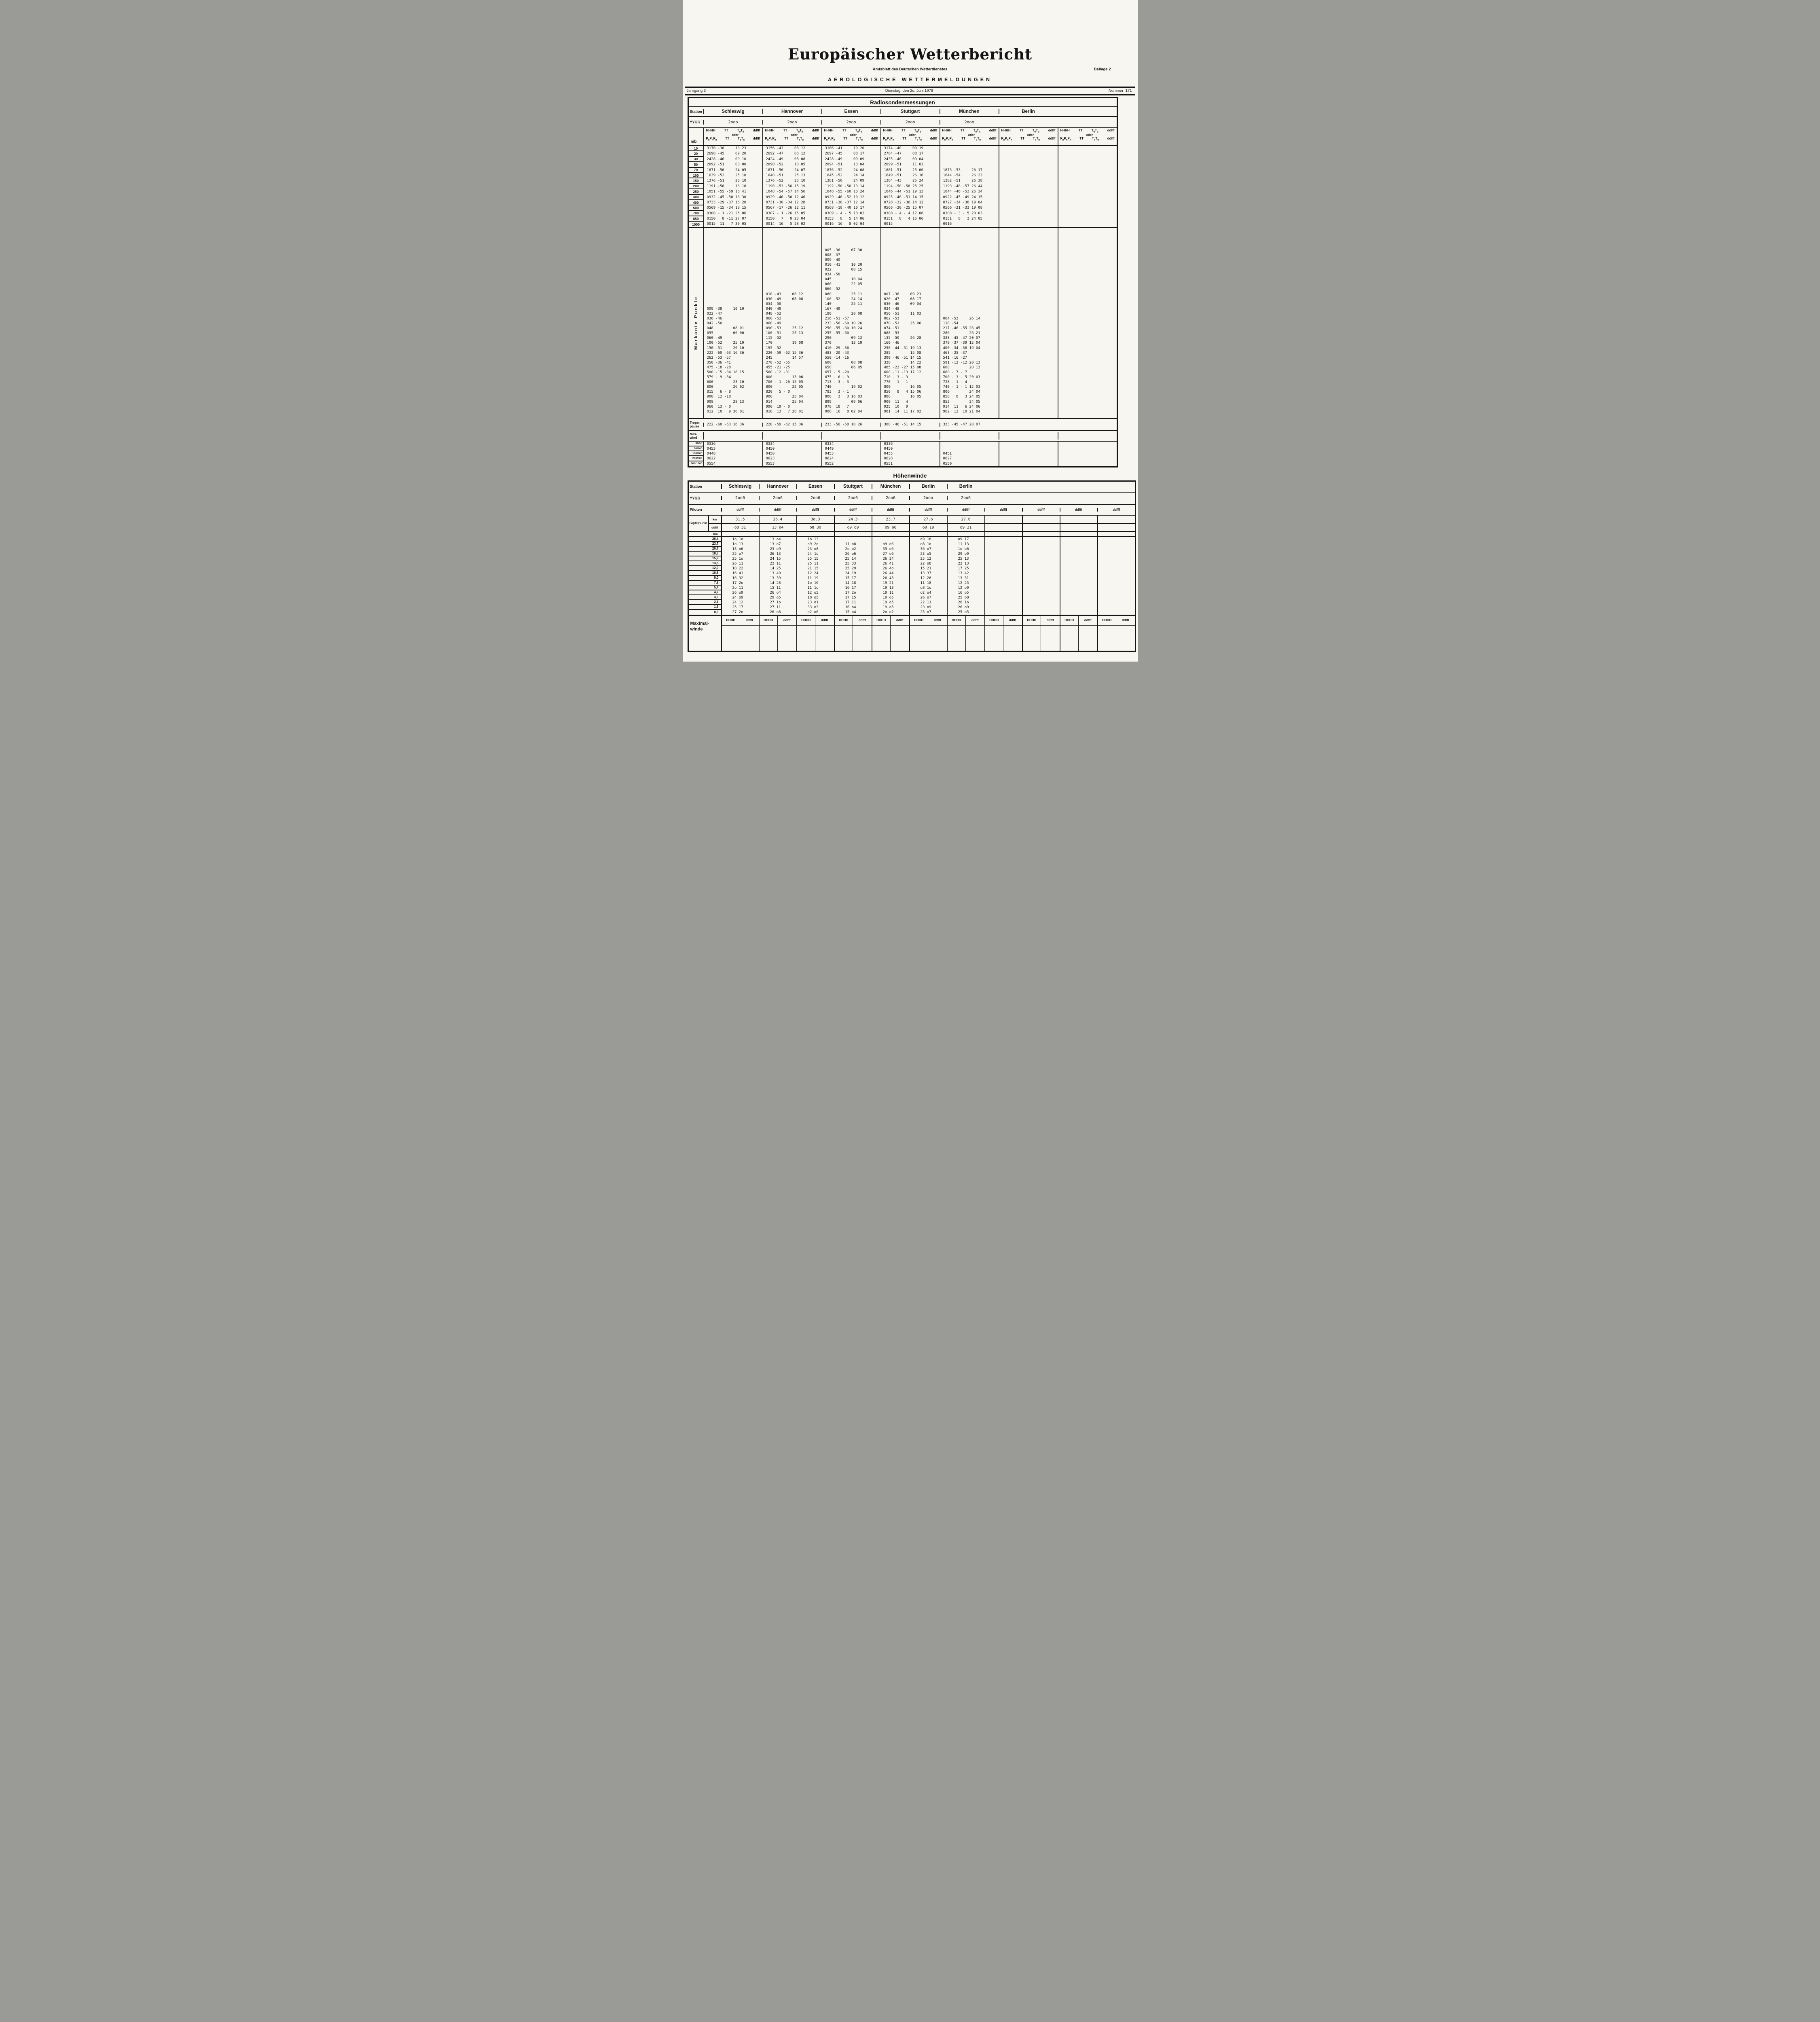 The image size is (1820, 2022). What do you see at coordinates (928, 539) in the screenshot?
I see `hw-wind-cell: o9 18` at bounding box center [928, 539].